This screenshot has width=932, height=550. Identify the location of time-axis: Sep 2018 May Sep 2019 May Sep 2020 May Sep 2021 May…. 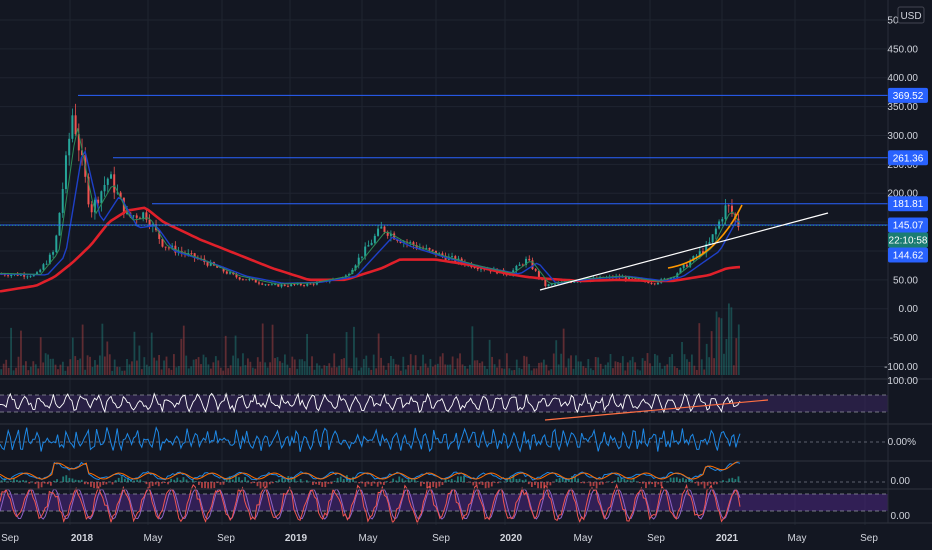
(439, 538).